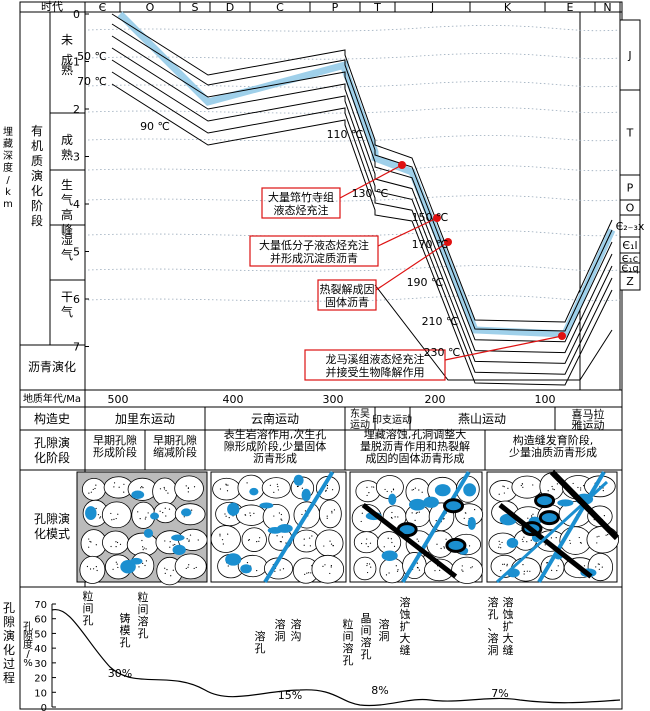 The height and width of the screenshot is (711, 650). Describe the element at coordinates (275, 418) in the screenshot. I see `tectonic-yunnan: 云南运动` at that location.